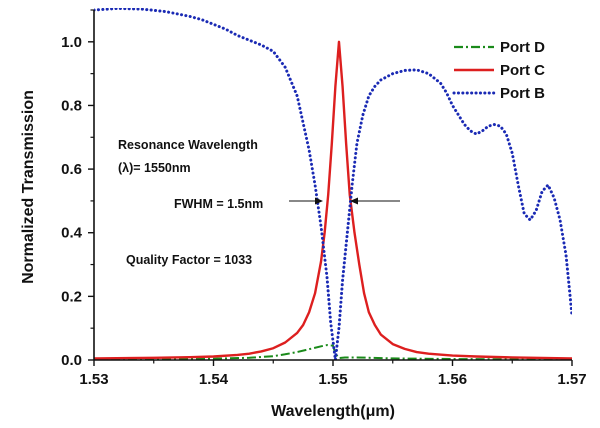 This screenshot has height=428, width=600. What do you see at coordinates (214, 379) in the screenshot?
I see `x-tick-label: 1.54` at bounding box center [214, 379].